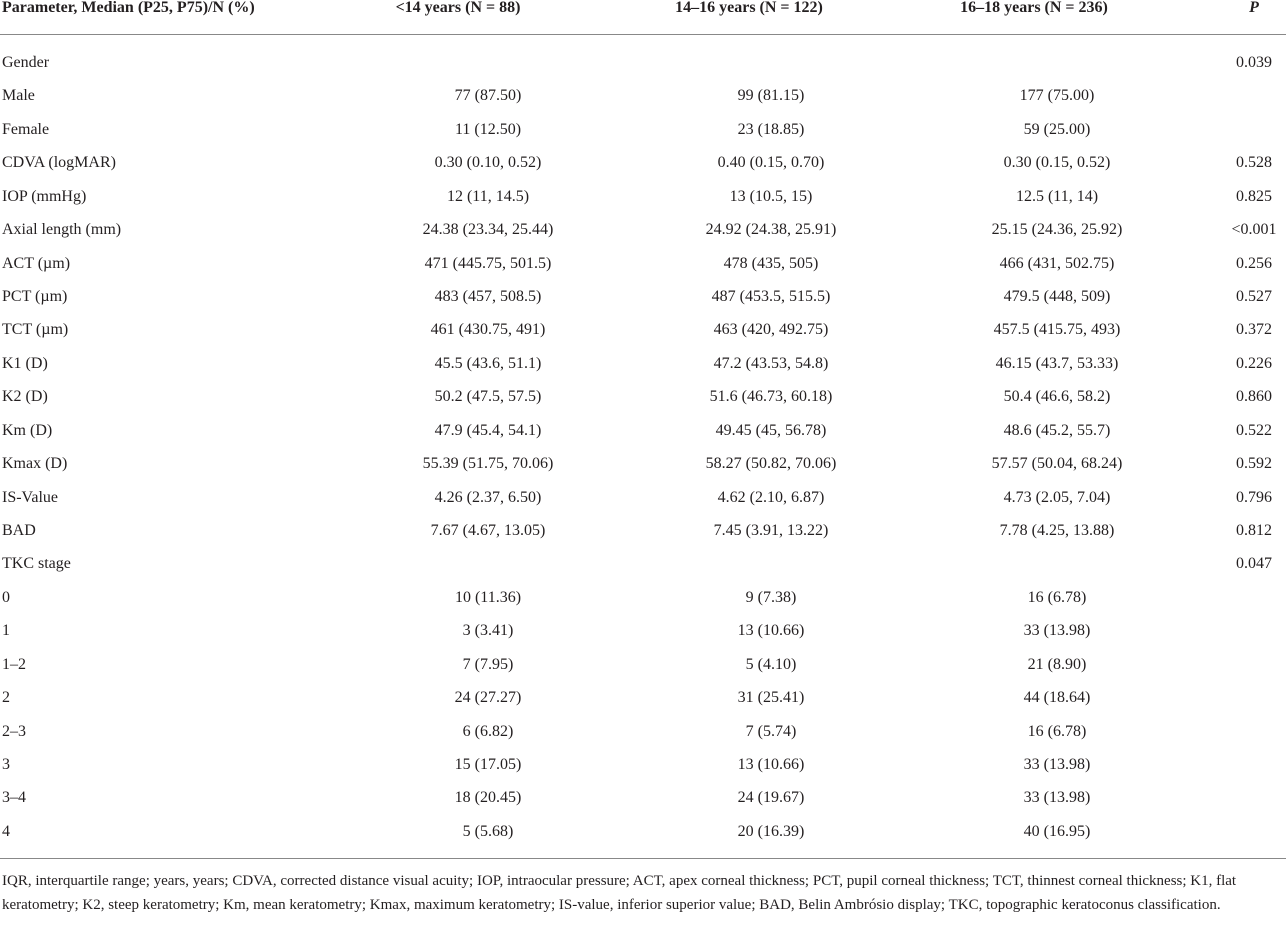 This screenshot has height=938, width=1286. What do you see at coordinates (19, 531) in the screenshot?
I see `row-label: BAD` at bounding box center [19, 531].